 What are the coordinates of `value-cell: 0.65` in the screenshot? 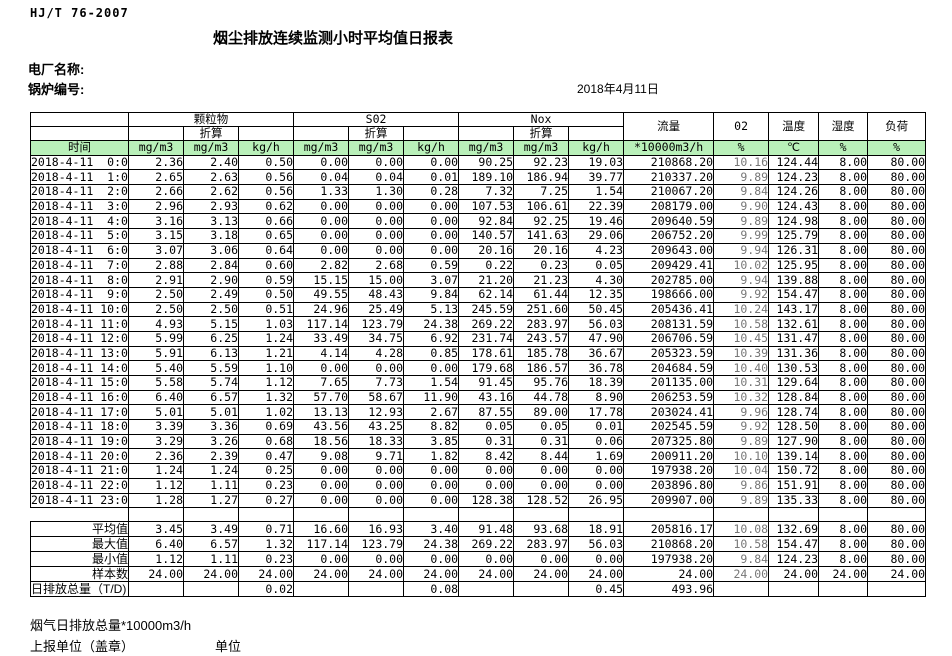 It's located at (266, 236).